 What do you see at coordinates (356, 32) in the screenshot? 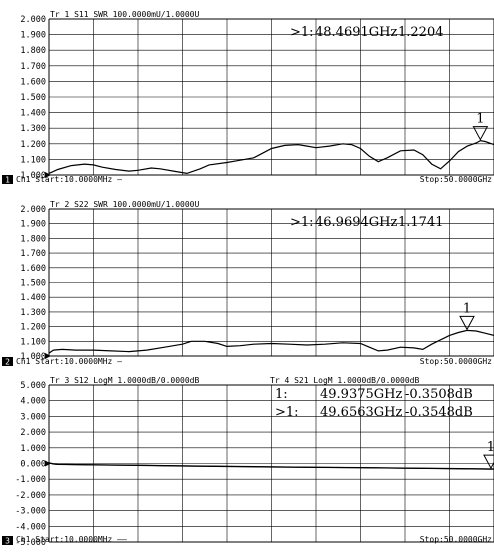
I see `marker-readout-freq: 48.4691GHz` at bounding box center [356, 32].